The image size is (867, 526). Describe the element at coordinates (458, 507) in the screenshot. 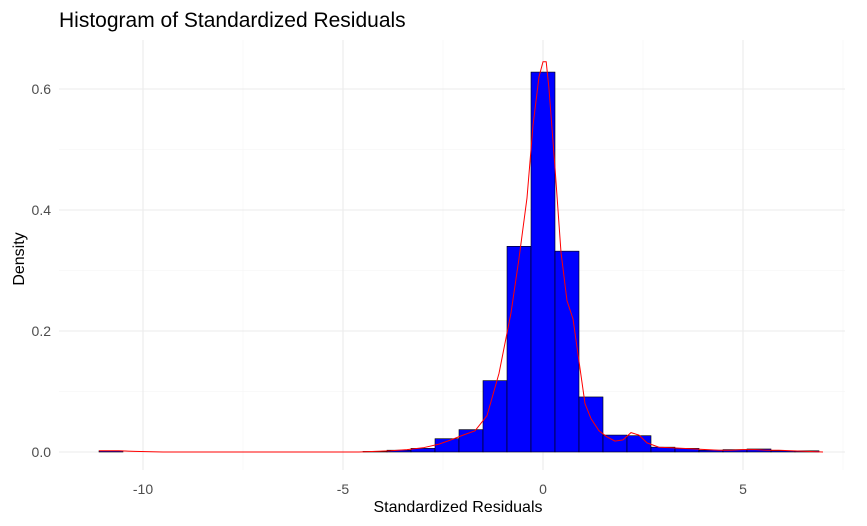

I see `x-axis-title: Standardized Residuals` at that location.